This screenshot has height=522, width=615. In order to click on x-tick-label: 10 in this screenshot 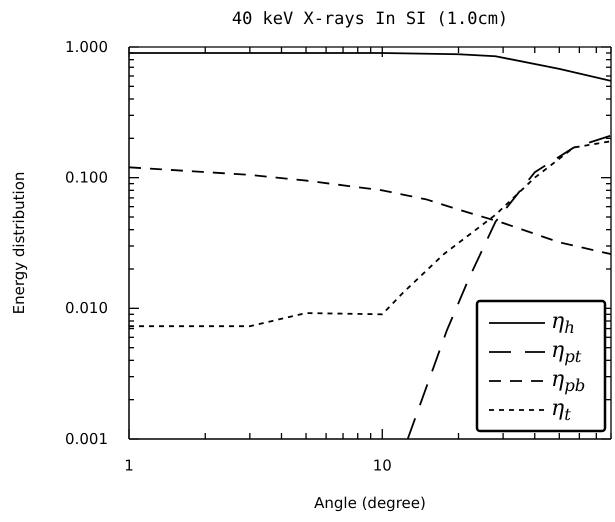, I will do `click(382, 465)`.